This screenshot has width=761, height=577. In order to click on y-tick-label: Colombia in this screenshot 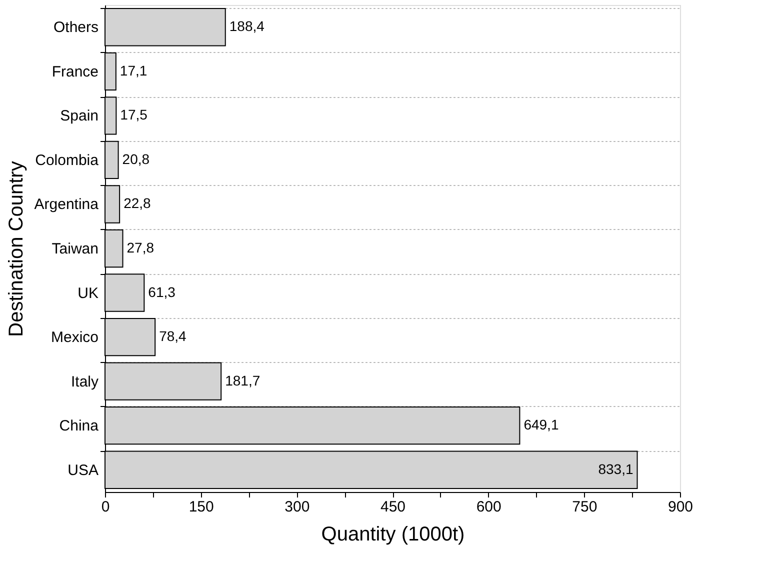, I will do `click(67, 160)`.